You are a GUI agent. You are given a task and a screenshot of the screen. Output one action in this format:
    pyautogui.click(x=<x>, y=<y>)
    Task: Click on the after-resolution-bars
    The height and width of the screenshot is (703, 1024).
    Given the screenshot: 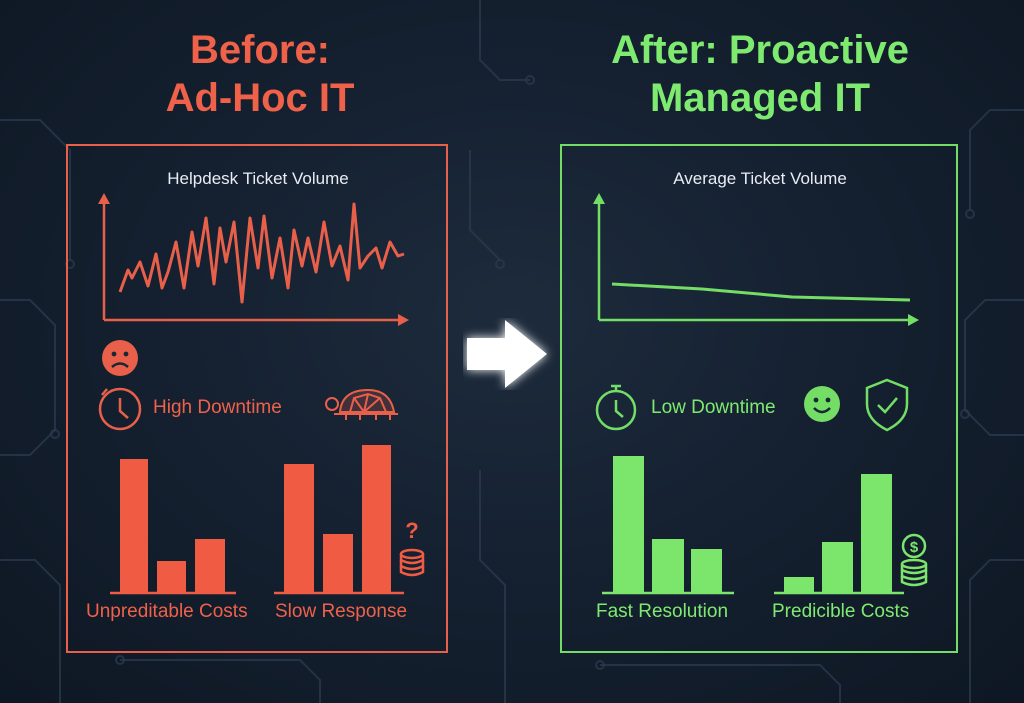 What is the action you would take?
    pyautogui.click(x=667, y=524)
    